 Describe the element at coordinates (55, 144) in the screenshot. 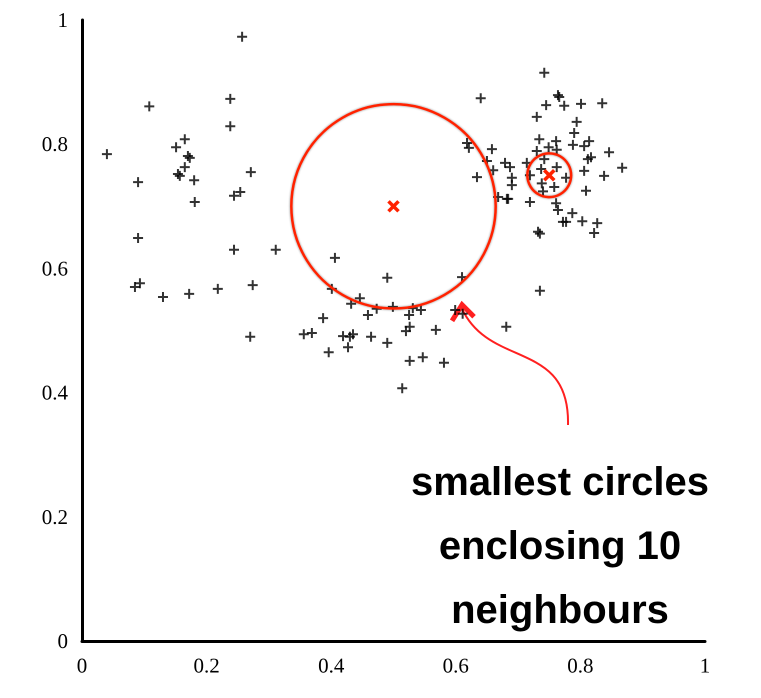

I see `y-tick-label: 0.8` at that location.